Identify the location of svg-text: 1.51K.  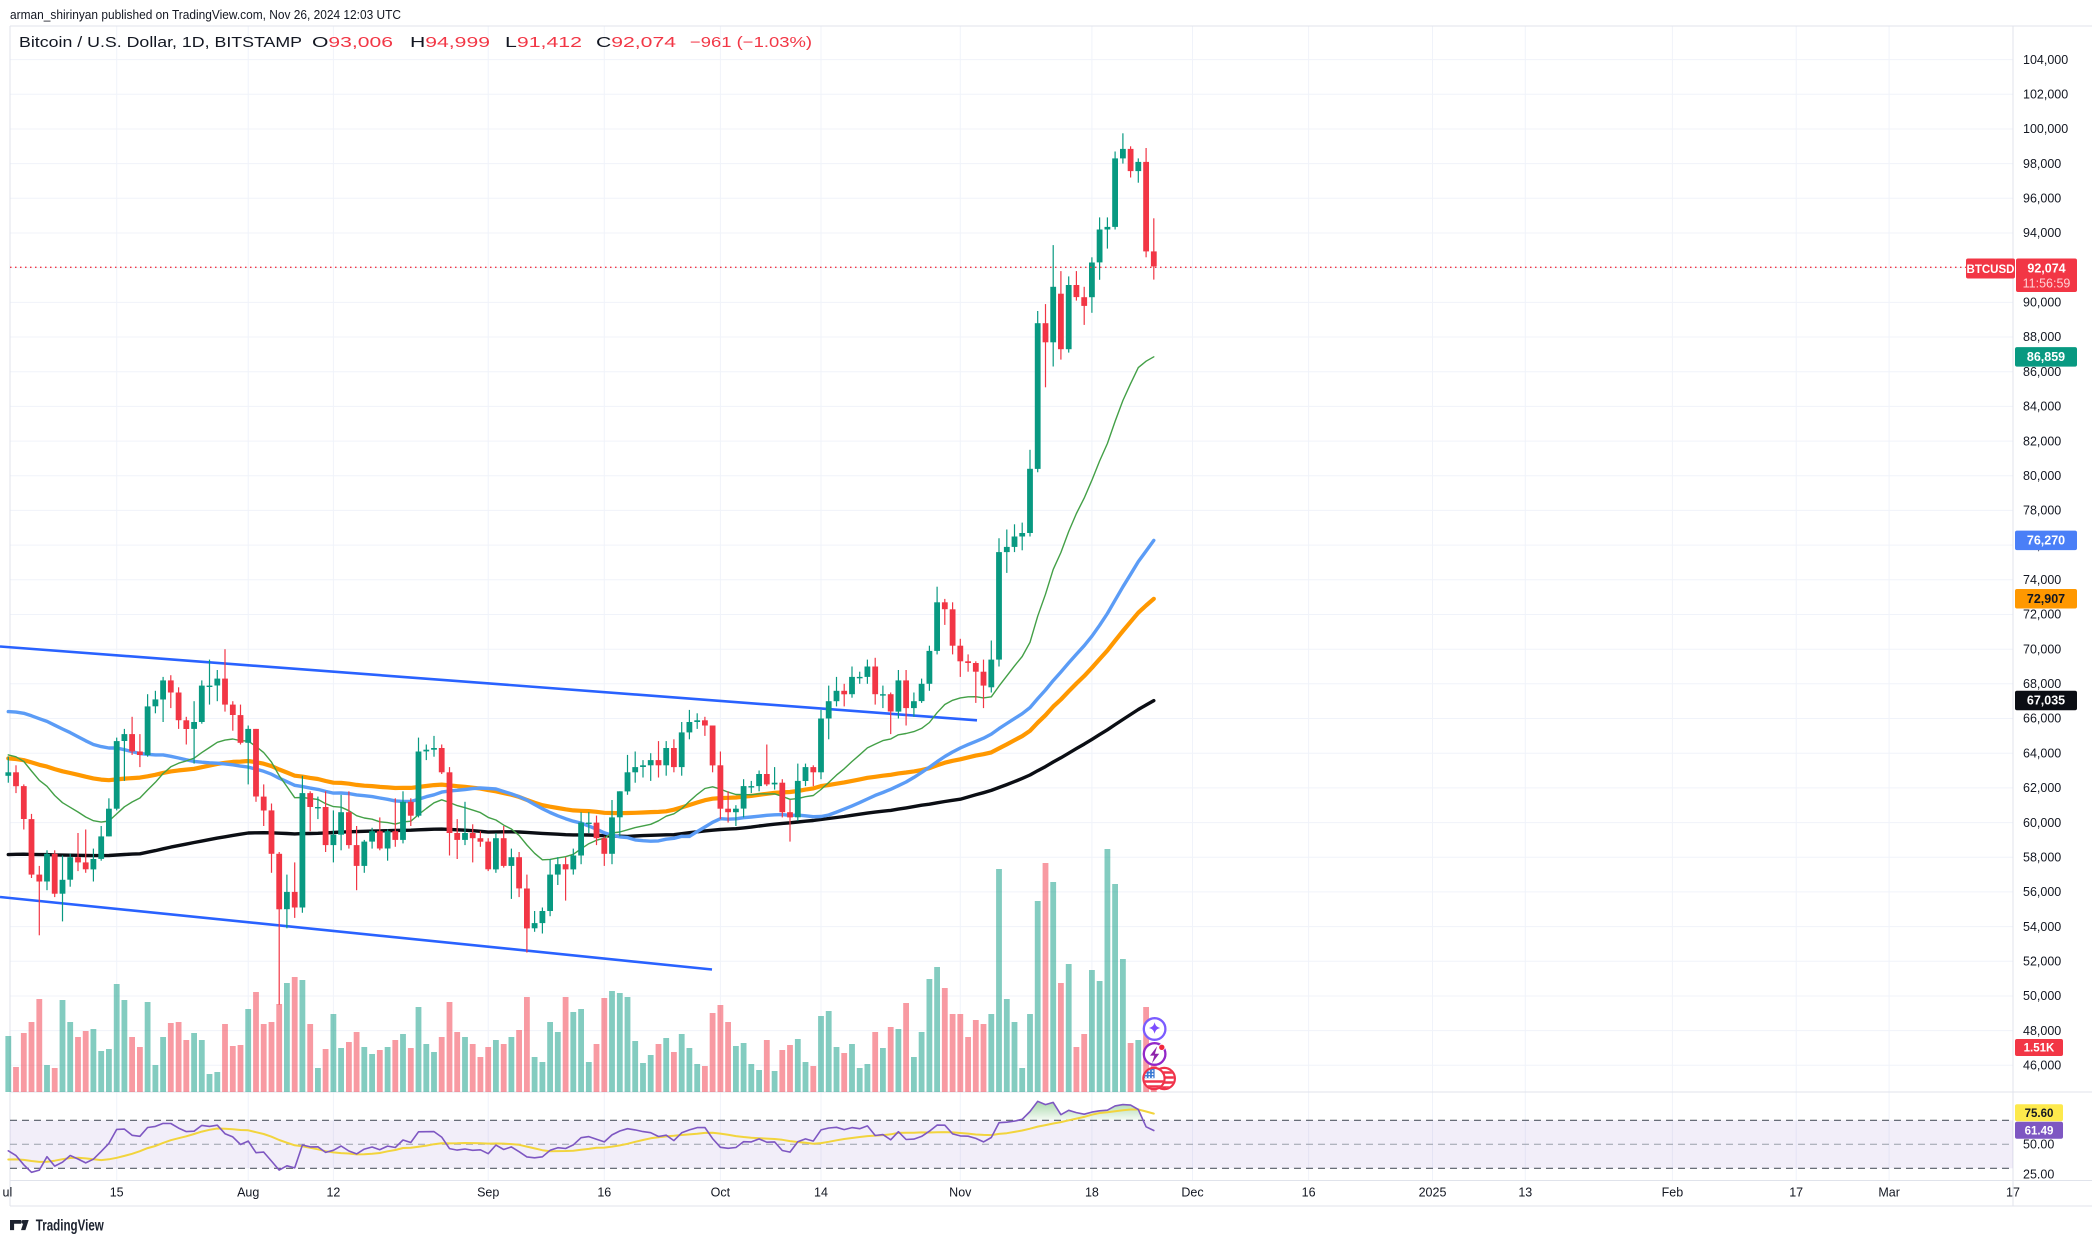
(2039, 1049).